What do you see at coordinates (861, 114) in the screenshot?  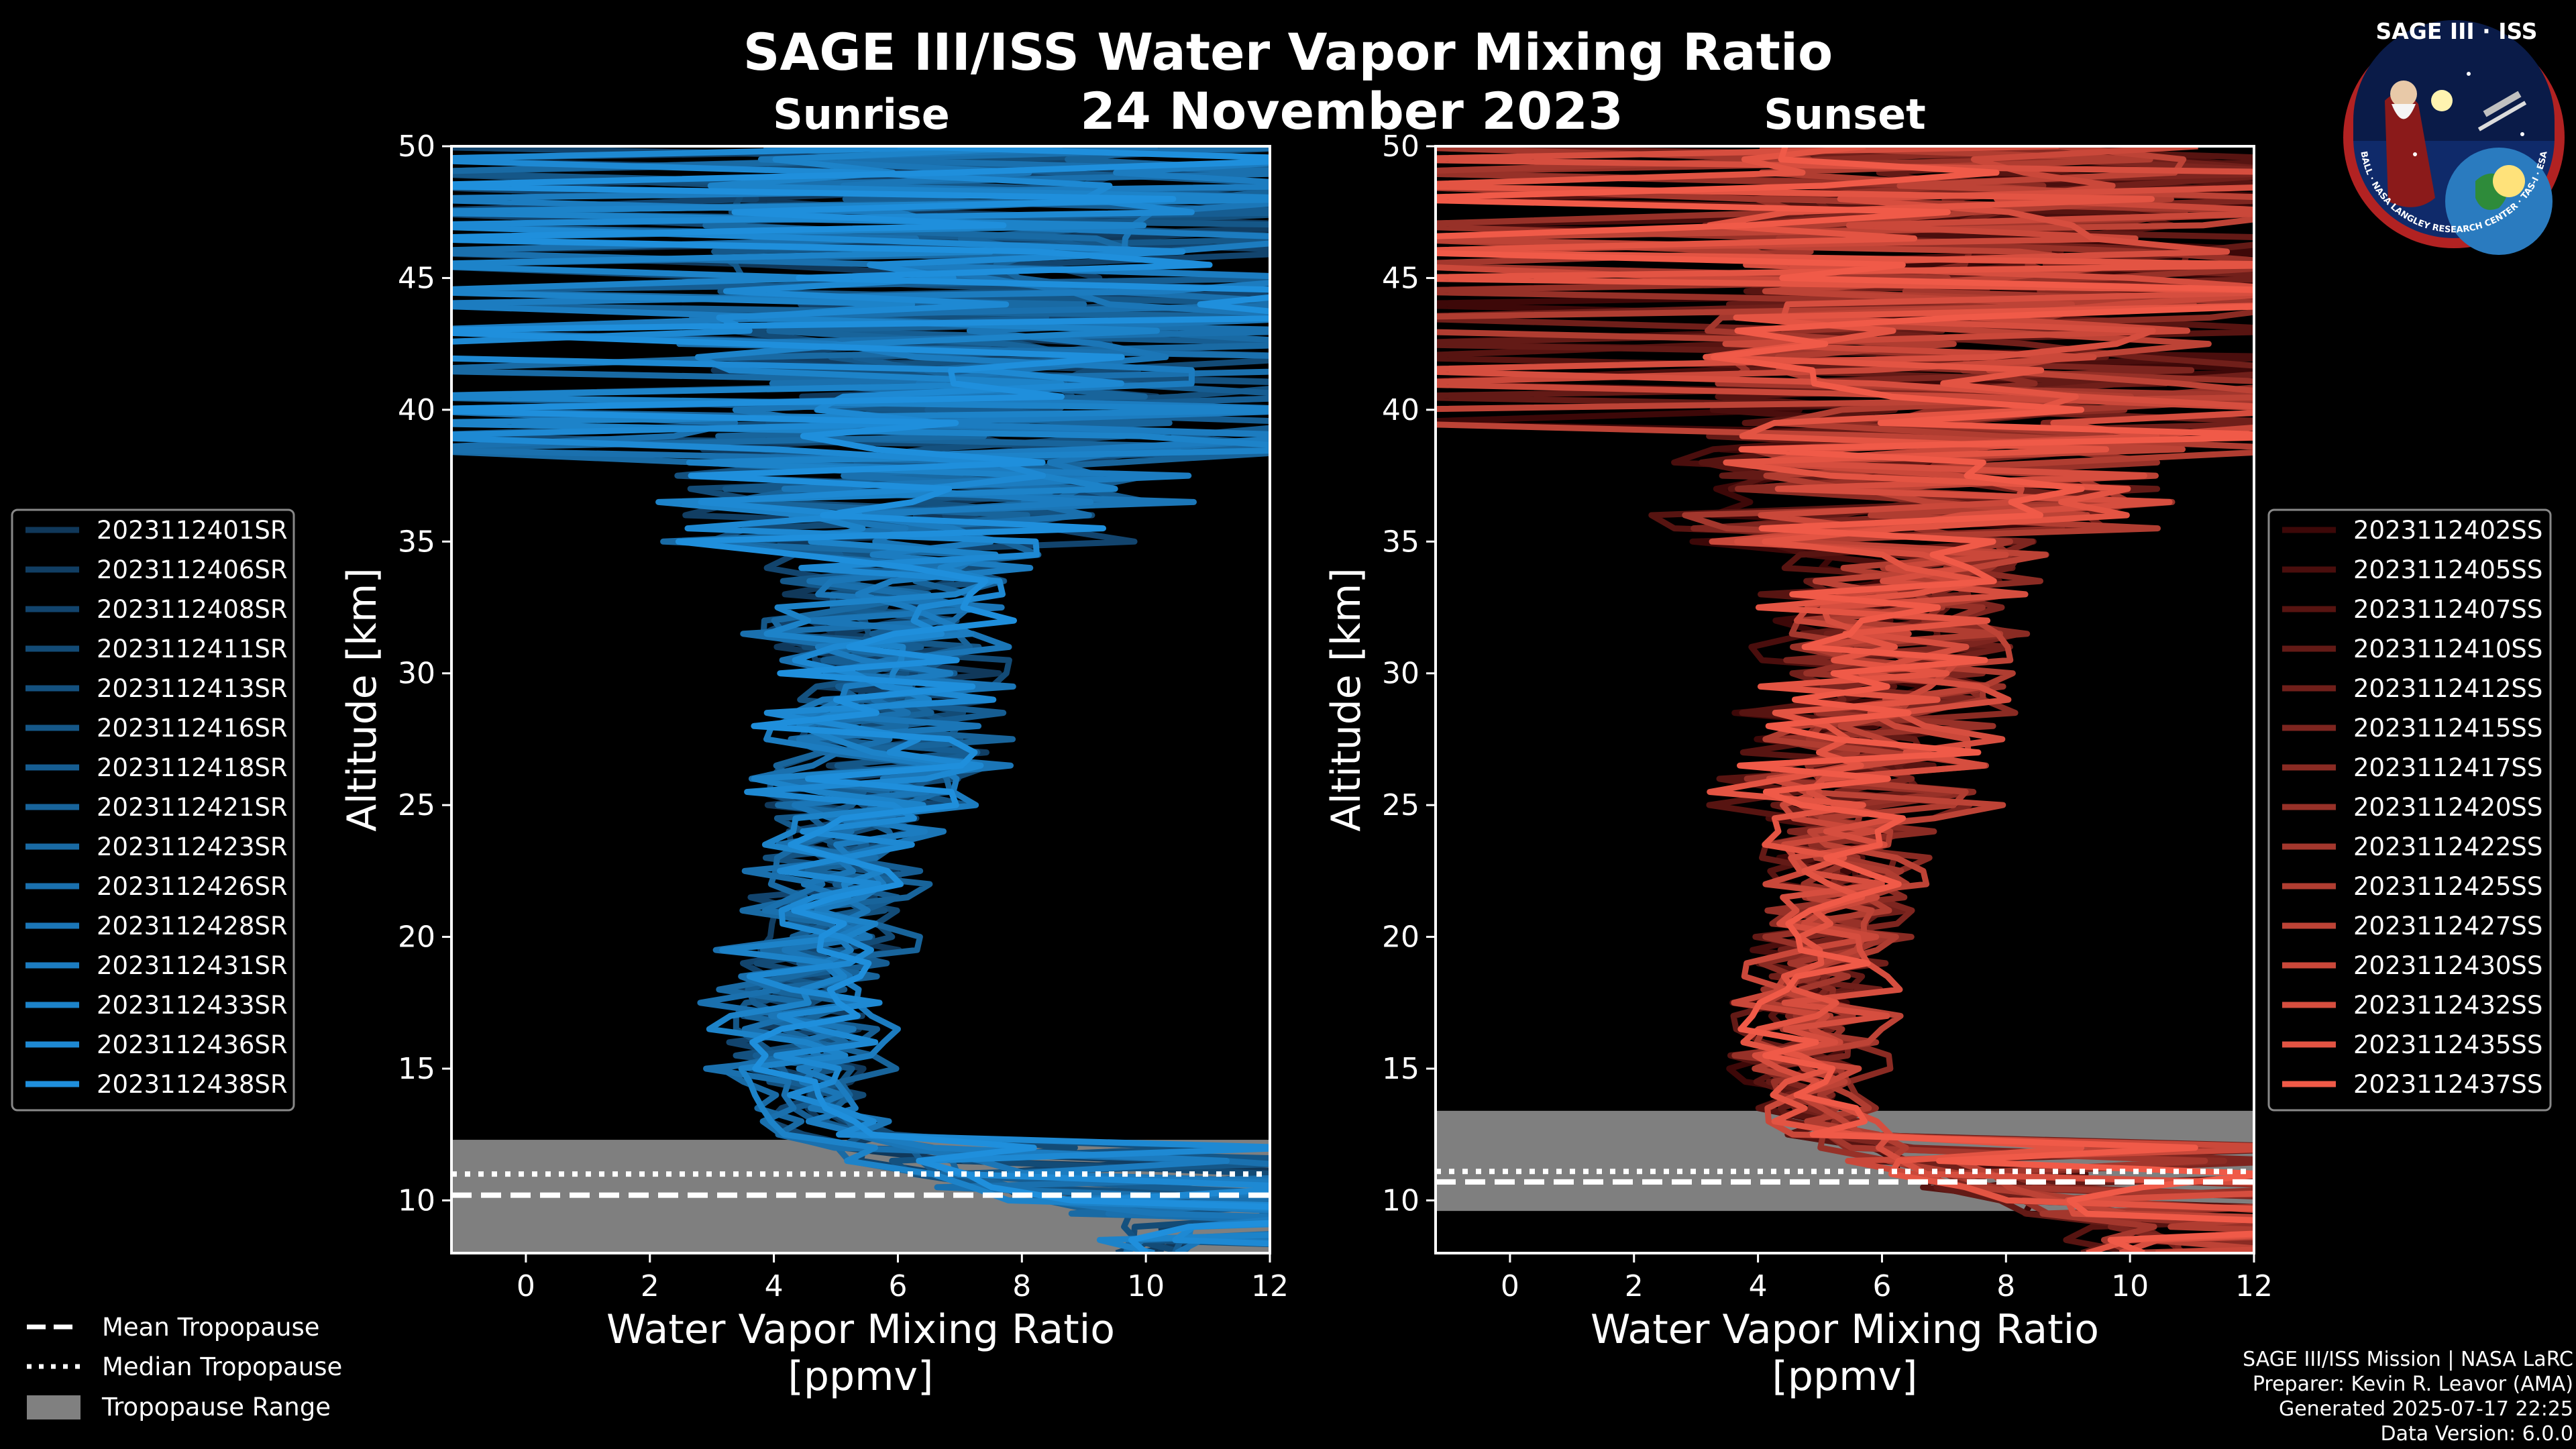 I see `sunrise-panel-title: Sunrise` at bounding box center [861, 114].